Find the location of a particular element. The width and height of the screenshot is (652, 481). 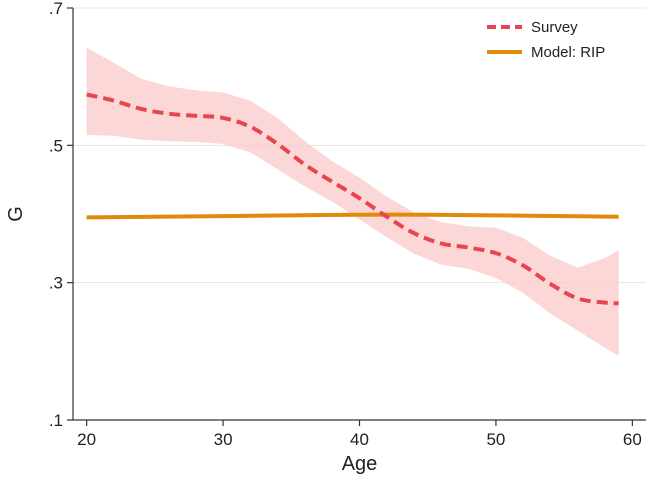

y-tick-label-0: .1 is located at coordinates (56, 420).